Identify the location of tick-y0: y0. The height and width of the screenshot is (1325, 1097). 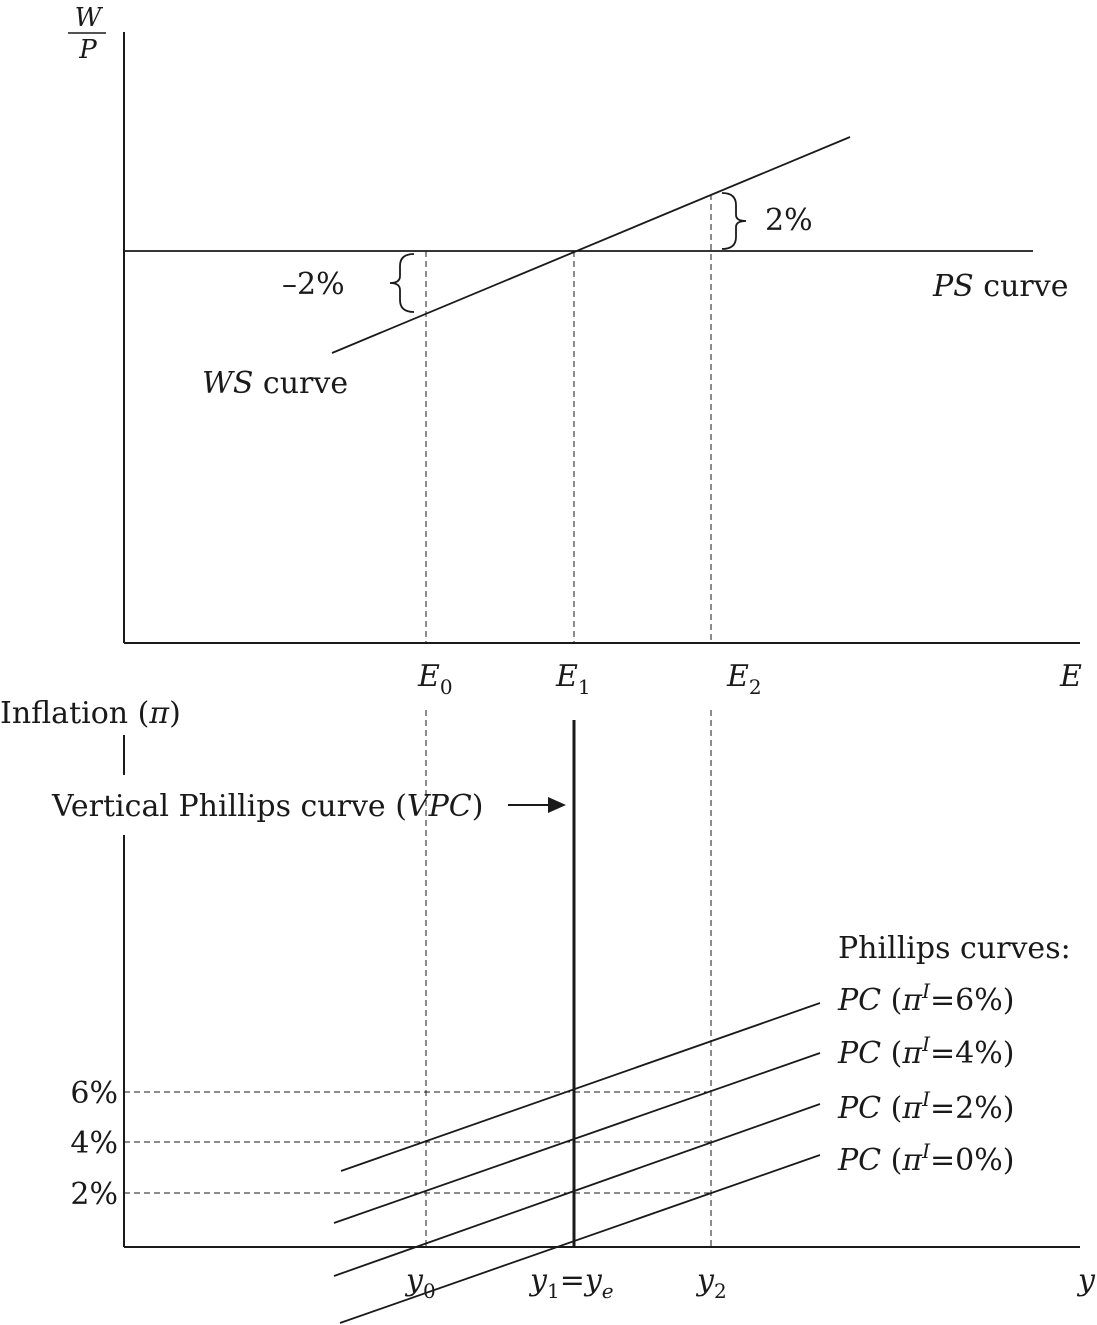
(420, 1283).